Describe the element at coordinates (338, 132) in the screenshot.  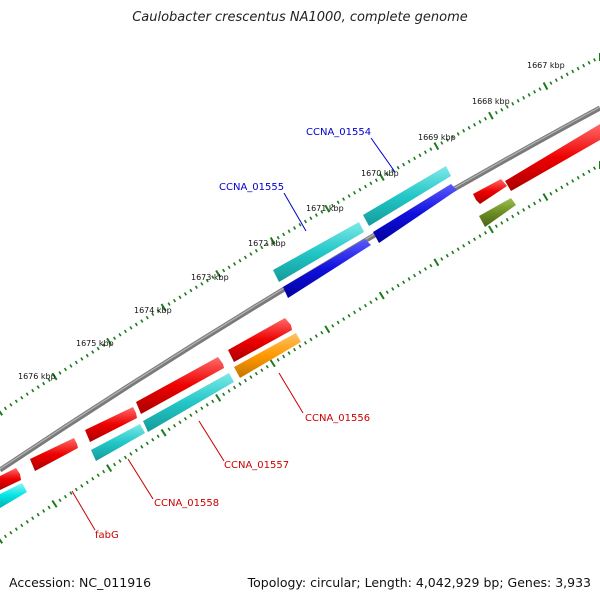
I see `gene-label-ccna-01554: CCNA_01554` at that location.